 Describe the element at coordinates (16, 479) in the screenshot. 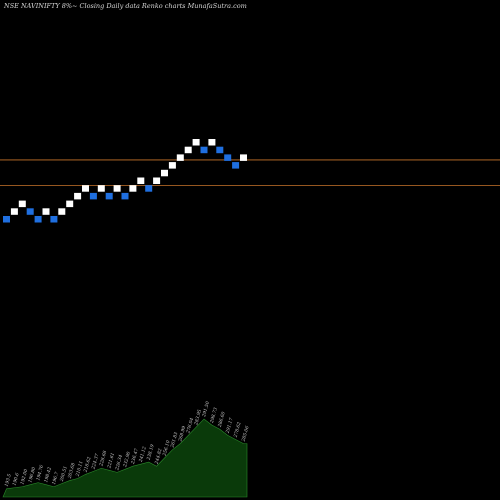

I see `volume-label-1: 190.6` at that location.